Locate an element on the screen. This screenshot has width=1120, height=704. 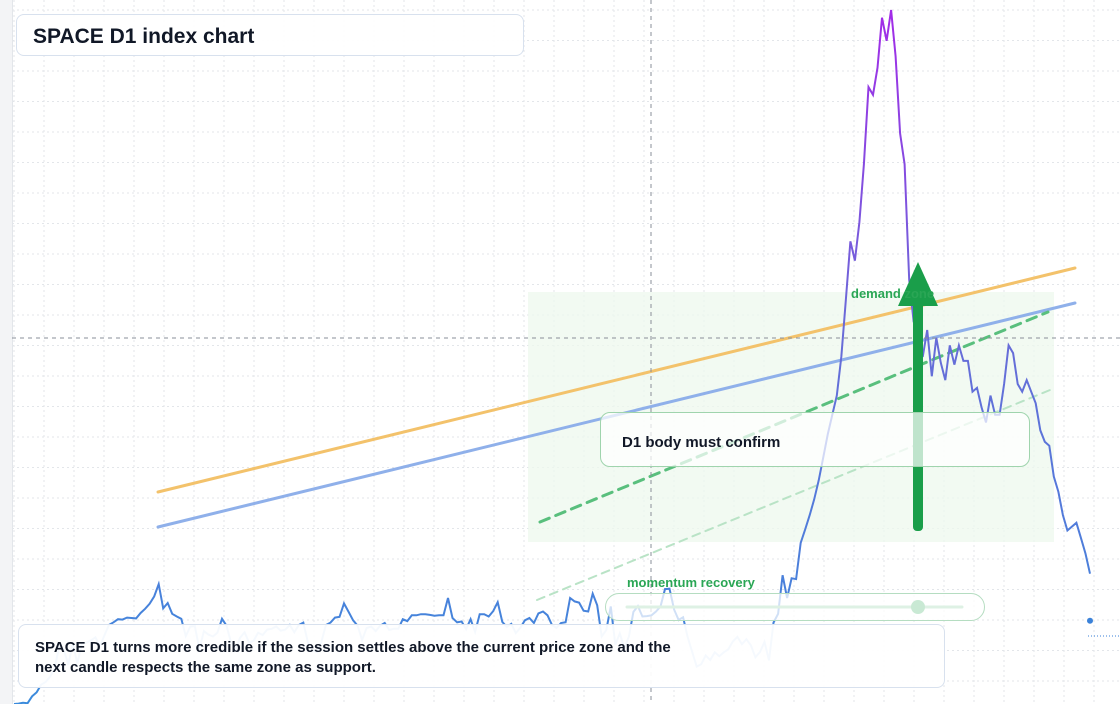
momentum-slider-box is located at coordinates (795, 607).